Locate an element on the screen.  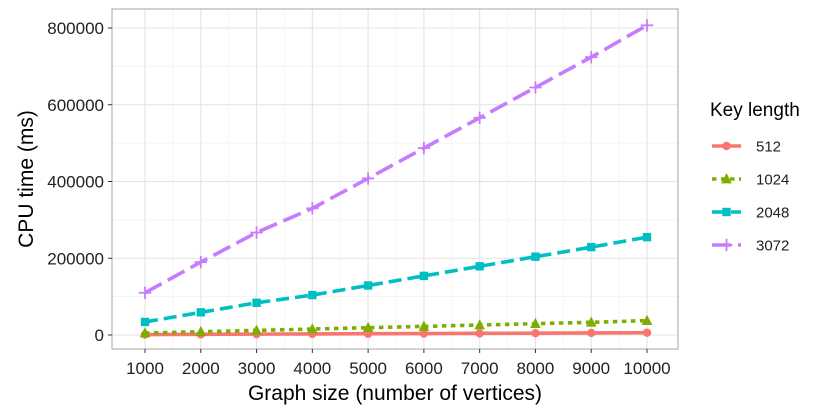
y-tick-label: 200000 is located at coordinates (75, 258).